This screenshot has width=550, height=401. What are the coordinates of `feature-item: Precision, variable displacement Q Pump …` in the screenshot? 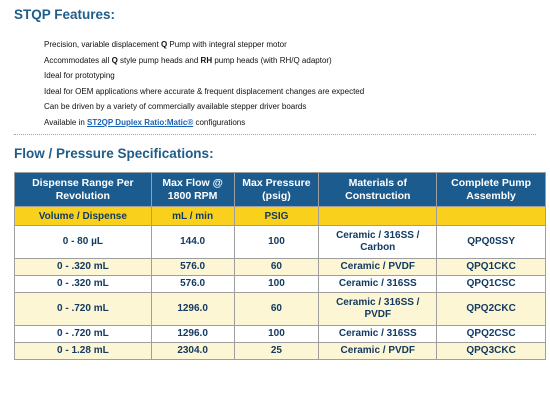 It's located at (204, 45).